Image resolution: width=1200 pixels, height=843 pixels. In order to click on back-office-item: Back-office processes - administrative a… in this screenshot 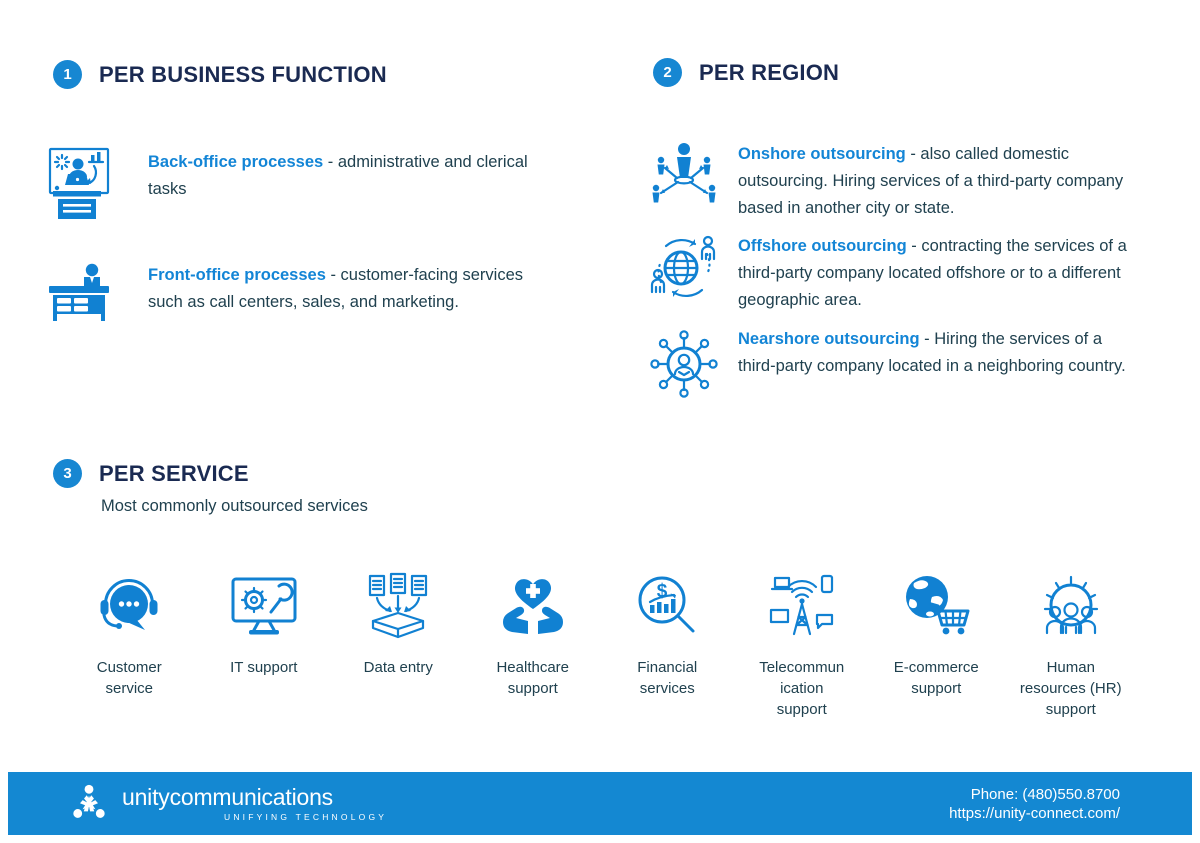, I will do `click(351, 176)`.